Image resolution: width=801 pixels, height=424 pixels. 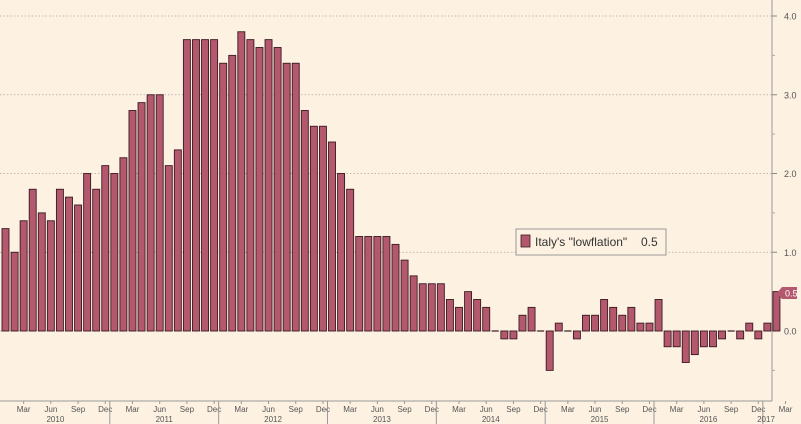 What do you see at coordinates (790, 17) in the screenshot?
I see `y-tick-label: 4.0` at bounding box center [790, 17].